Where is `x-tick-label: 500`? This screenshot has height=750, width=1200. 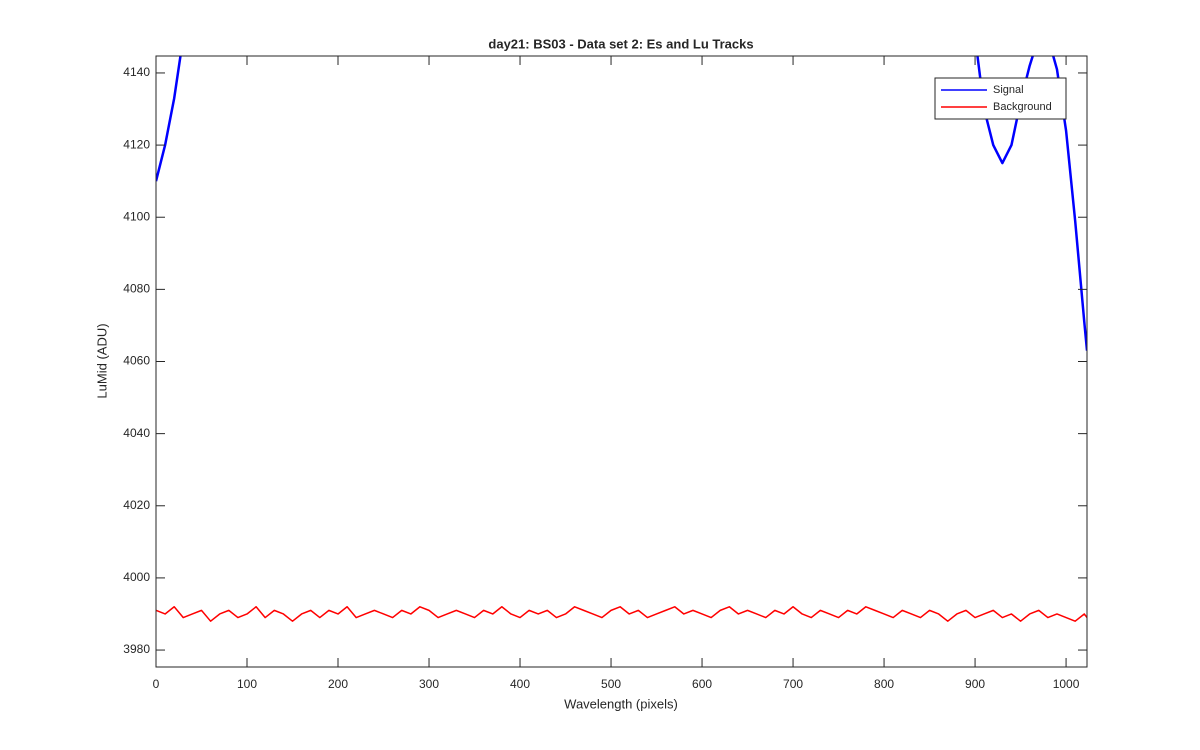 x-tick-label: 500 is located at coordinates (611, 684).